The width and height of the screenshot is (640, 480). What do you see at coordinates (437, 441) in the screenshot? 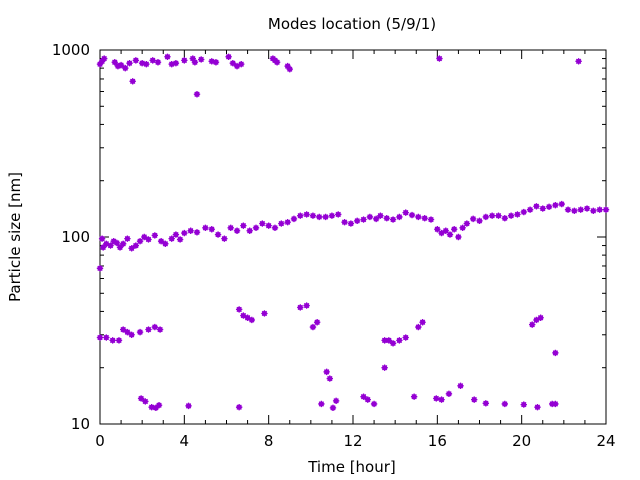
I see `x-tick-label: 16` at bounding box center [437, 441].